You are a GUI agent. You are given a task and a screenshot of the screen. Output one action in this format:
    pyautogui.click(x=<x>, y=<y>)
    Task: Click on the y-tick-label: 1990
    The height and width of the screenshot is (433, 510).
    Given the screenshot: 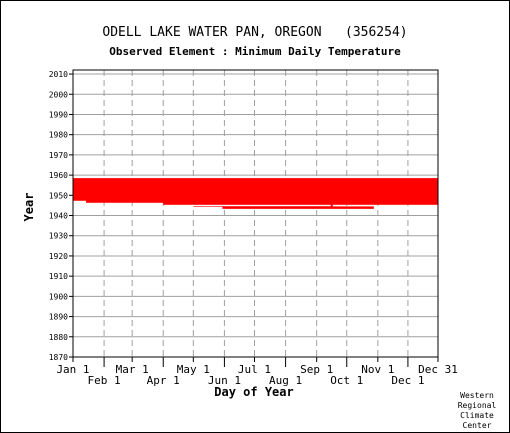 What is the action you would take?
    pyautogui.click(x=58, y=114)
    